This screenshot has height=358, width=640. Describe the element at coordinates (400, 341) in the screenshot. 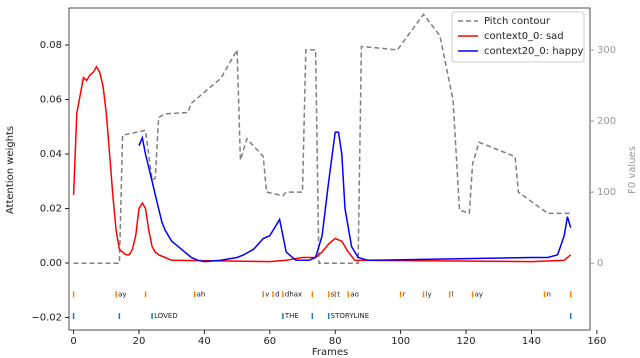

I see `x-tick-label: 100` at that location.